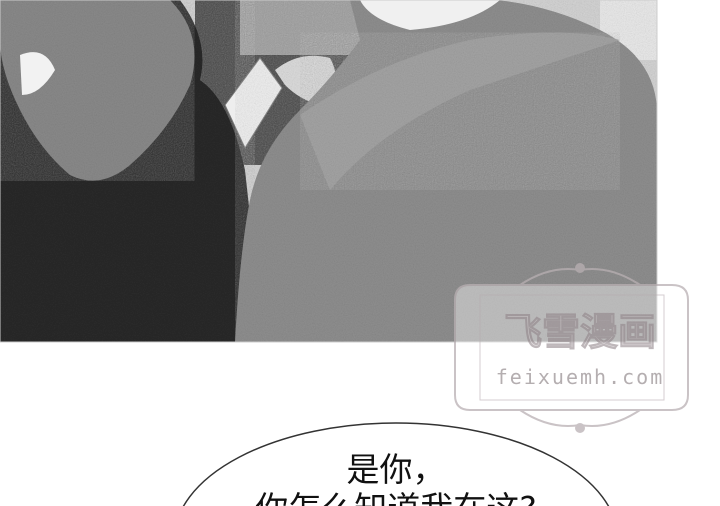 The height and width of the screenshot is (506, 720). What do you see at coordinates (396, 469) in the screenshot?
I see `dialogue-line: 是你，` at bounding box center [396, 469].